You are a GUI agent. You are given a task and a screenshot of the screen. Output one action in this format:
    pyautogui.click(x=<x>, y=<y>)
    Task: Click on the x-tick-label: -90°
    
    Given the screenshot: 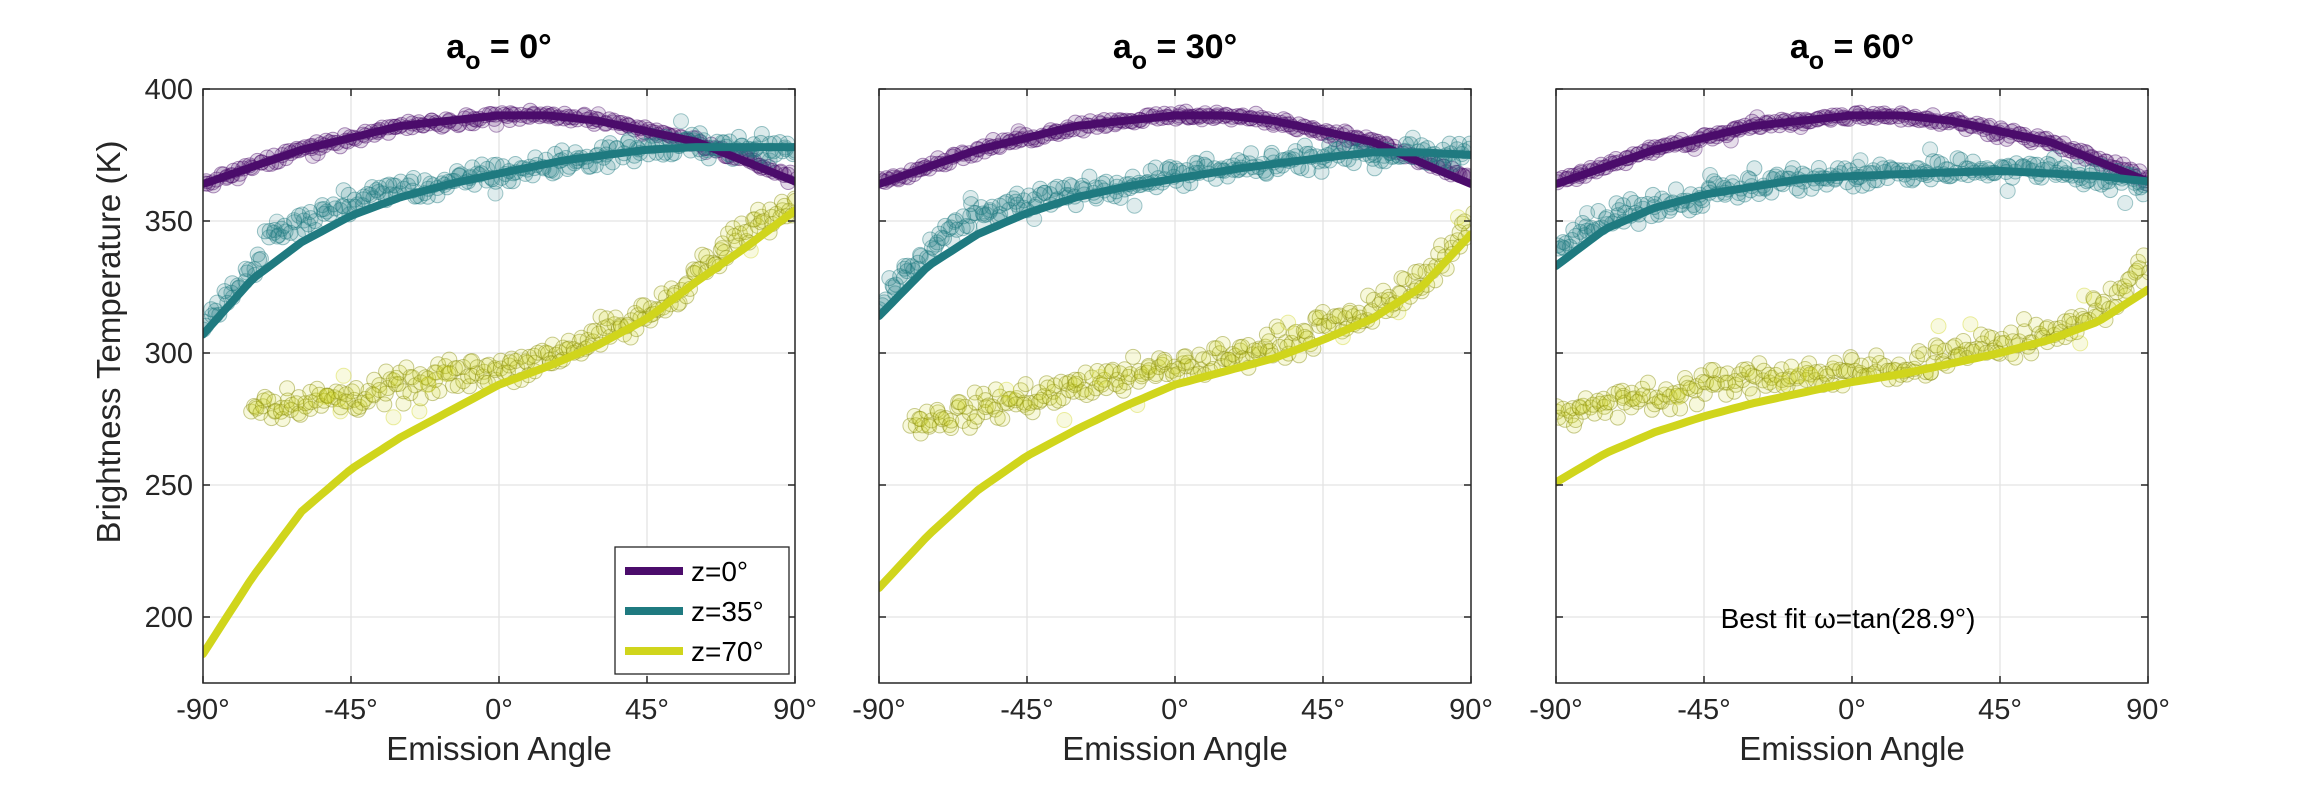 What is the action you would take?
    pyautogui.click(x=1556, y=710)
    